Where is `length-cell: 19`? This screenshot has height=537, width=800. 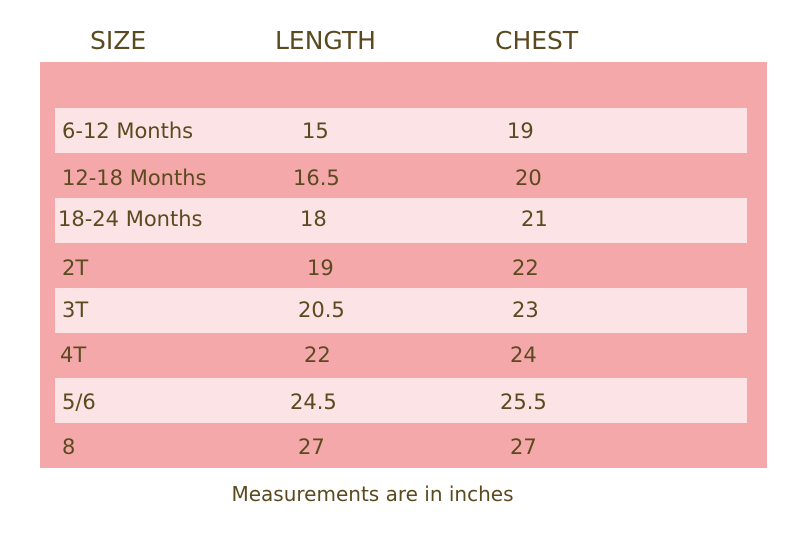
length-cell: 19 is located at coordinates (320, 268).